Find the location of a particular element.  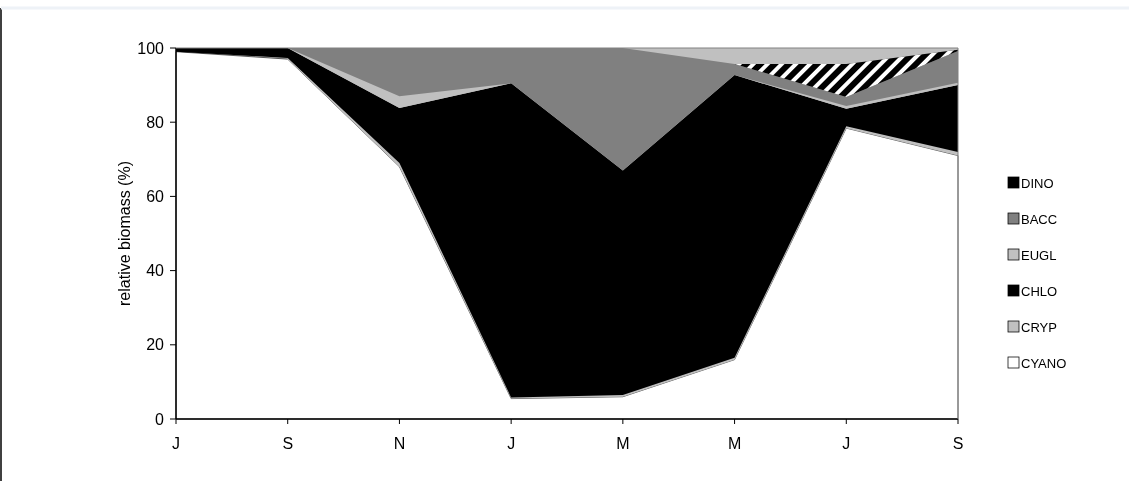

y-tick-label: 80 is located at coordinates (155, 122).